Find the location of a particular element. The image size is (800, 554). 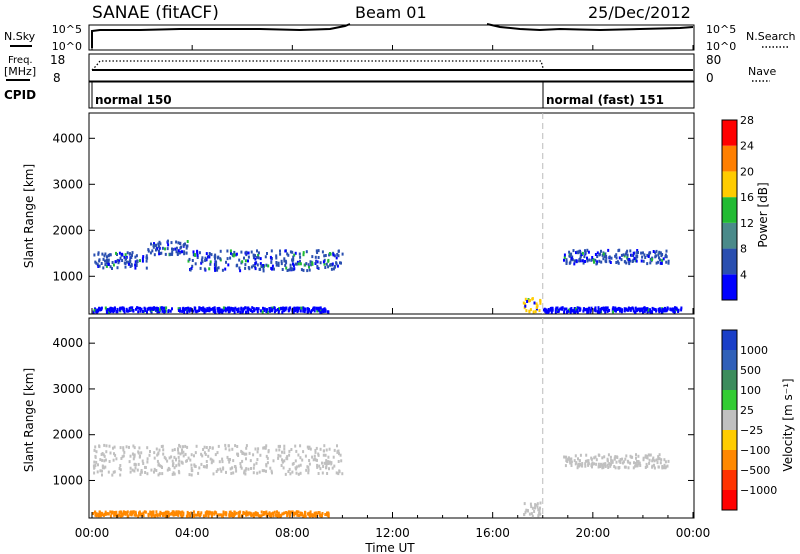

power-colorbar-segment is located at coordinates (729, 235).